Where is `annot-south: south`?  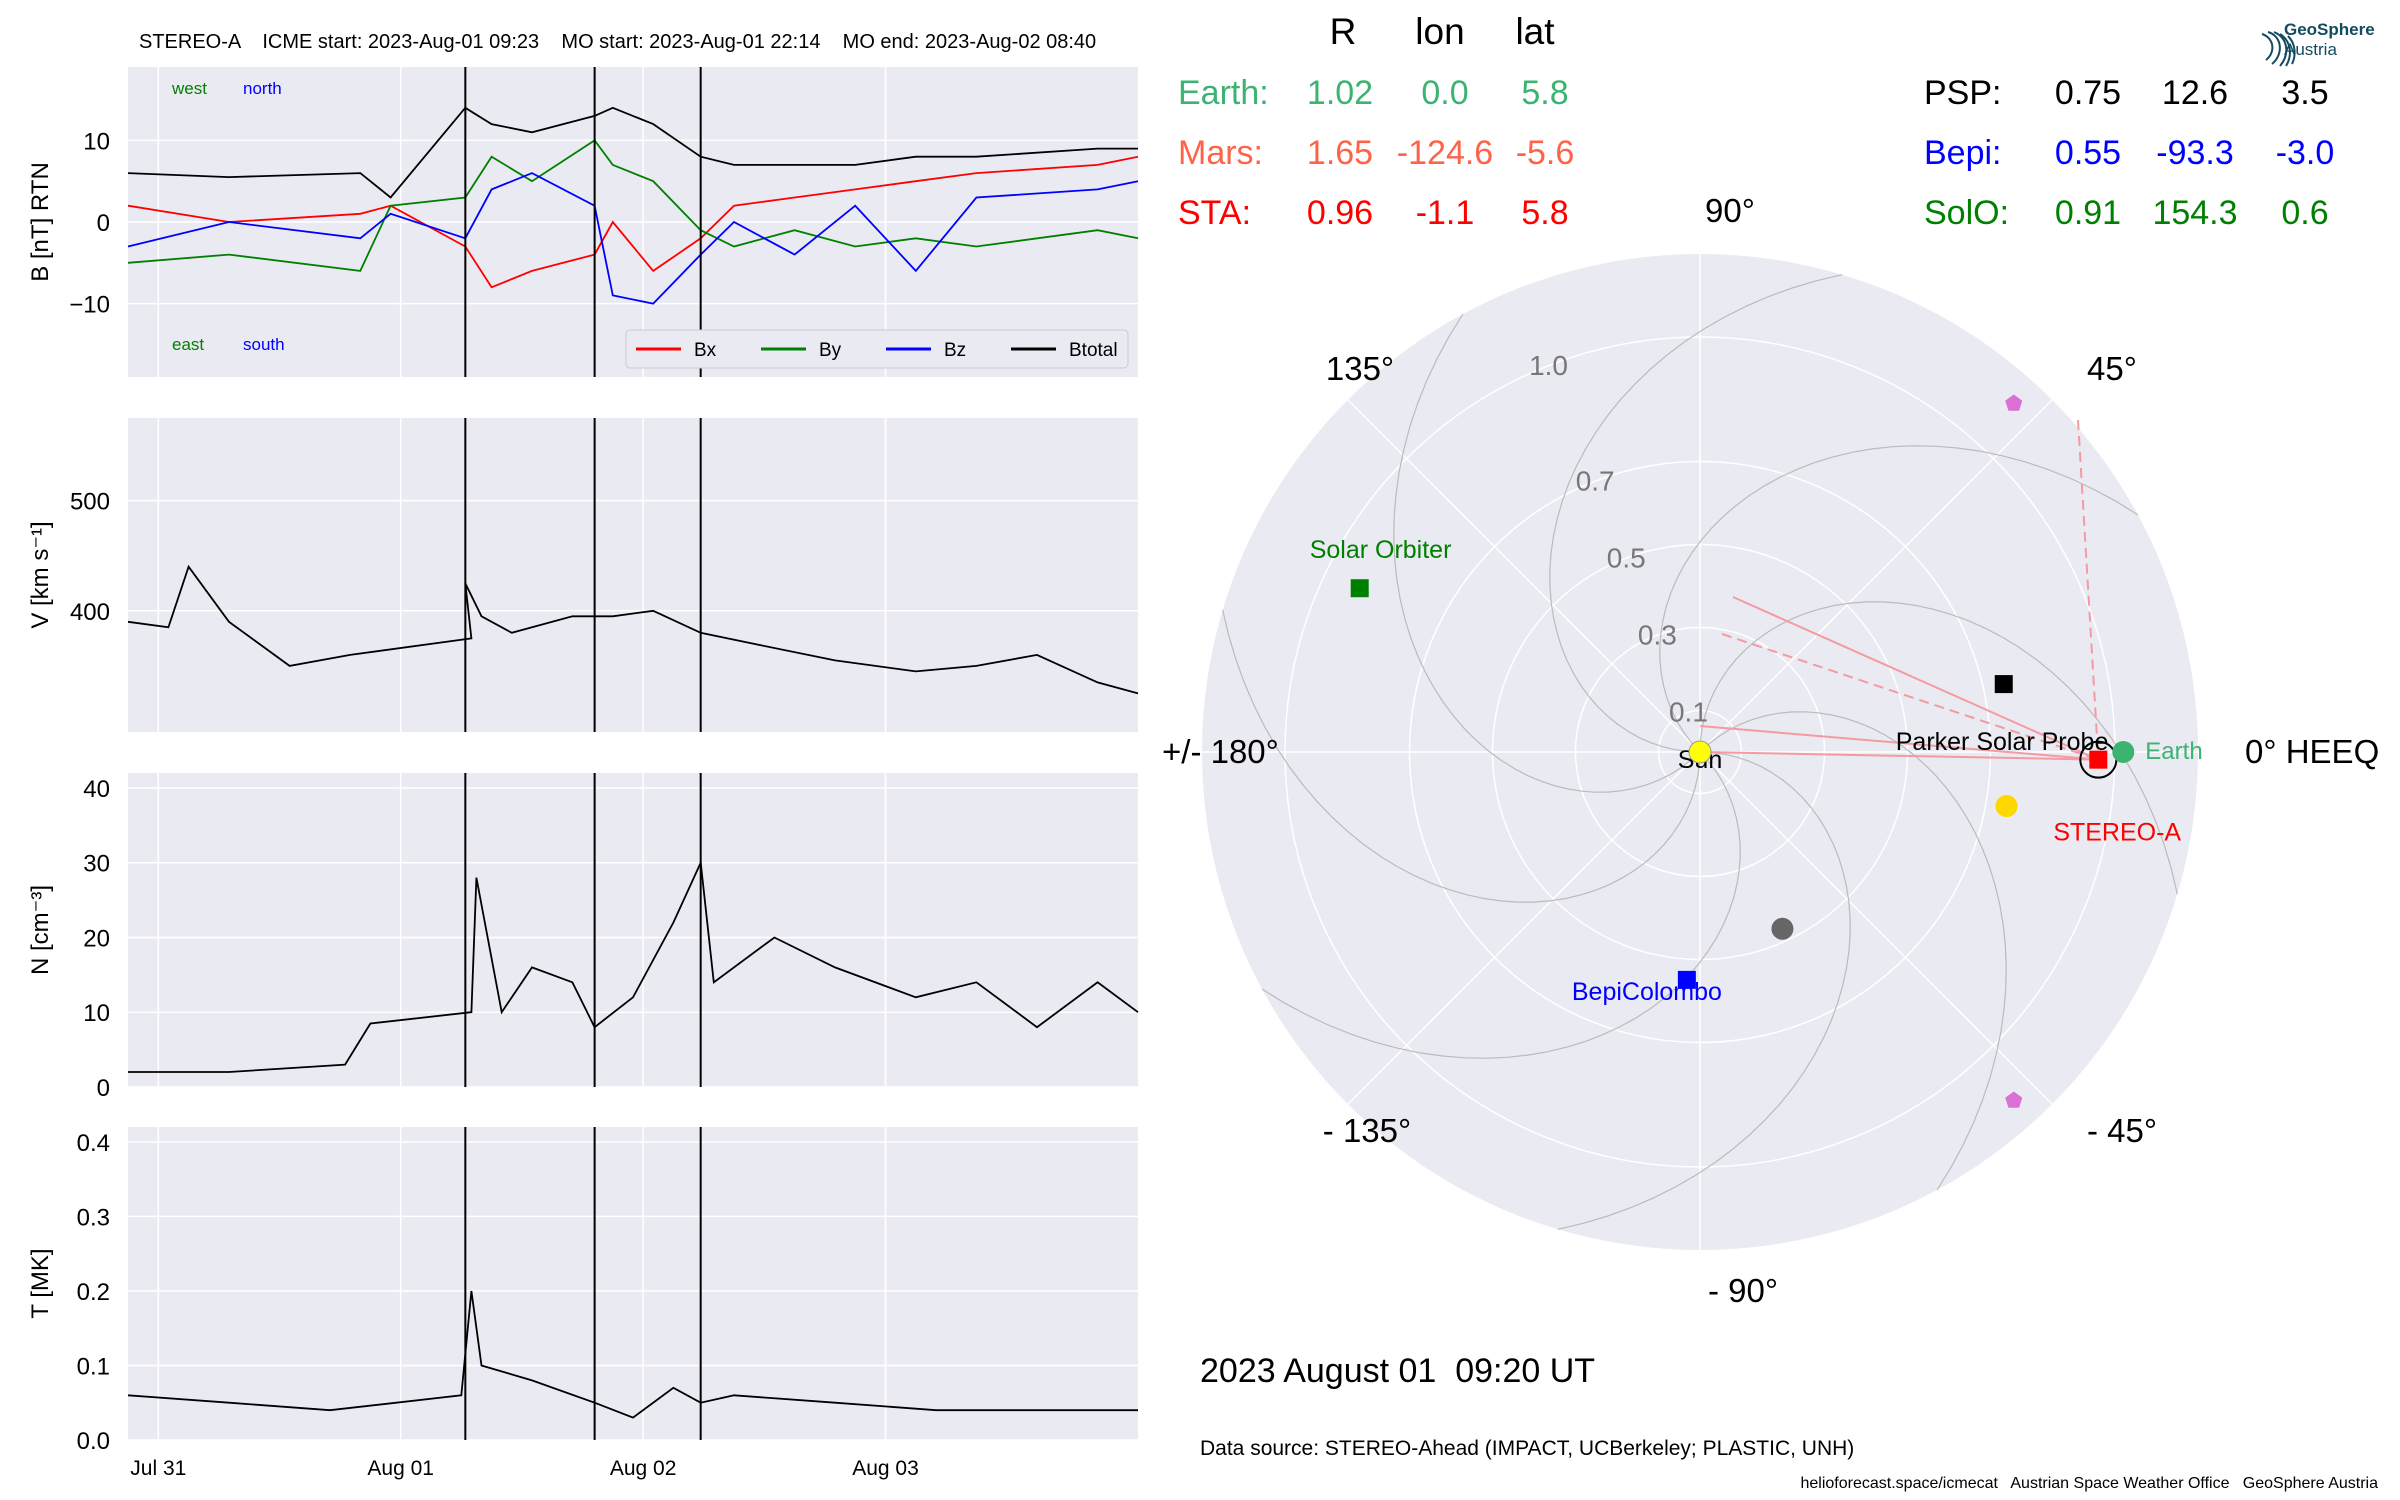 annot-south: south is located at coordinates (264, 344).